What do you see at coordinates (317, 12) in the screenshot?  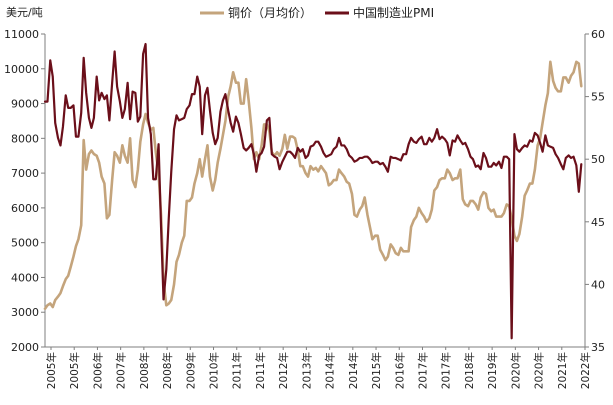 I see `legend: 铜价（月均价） 中国制造业PMI` at bounding box center [317, 12].